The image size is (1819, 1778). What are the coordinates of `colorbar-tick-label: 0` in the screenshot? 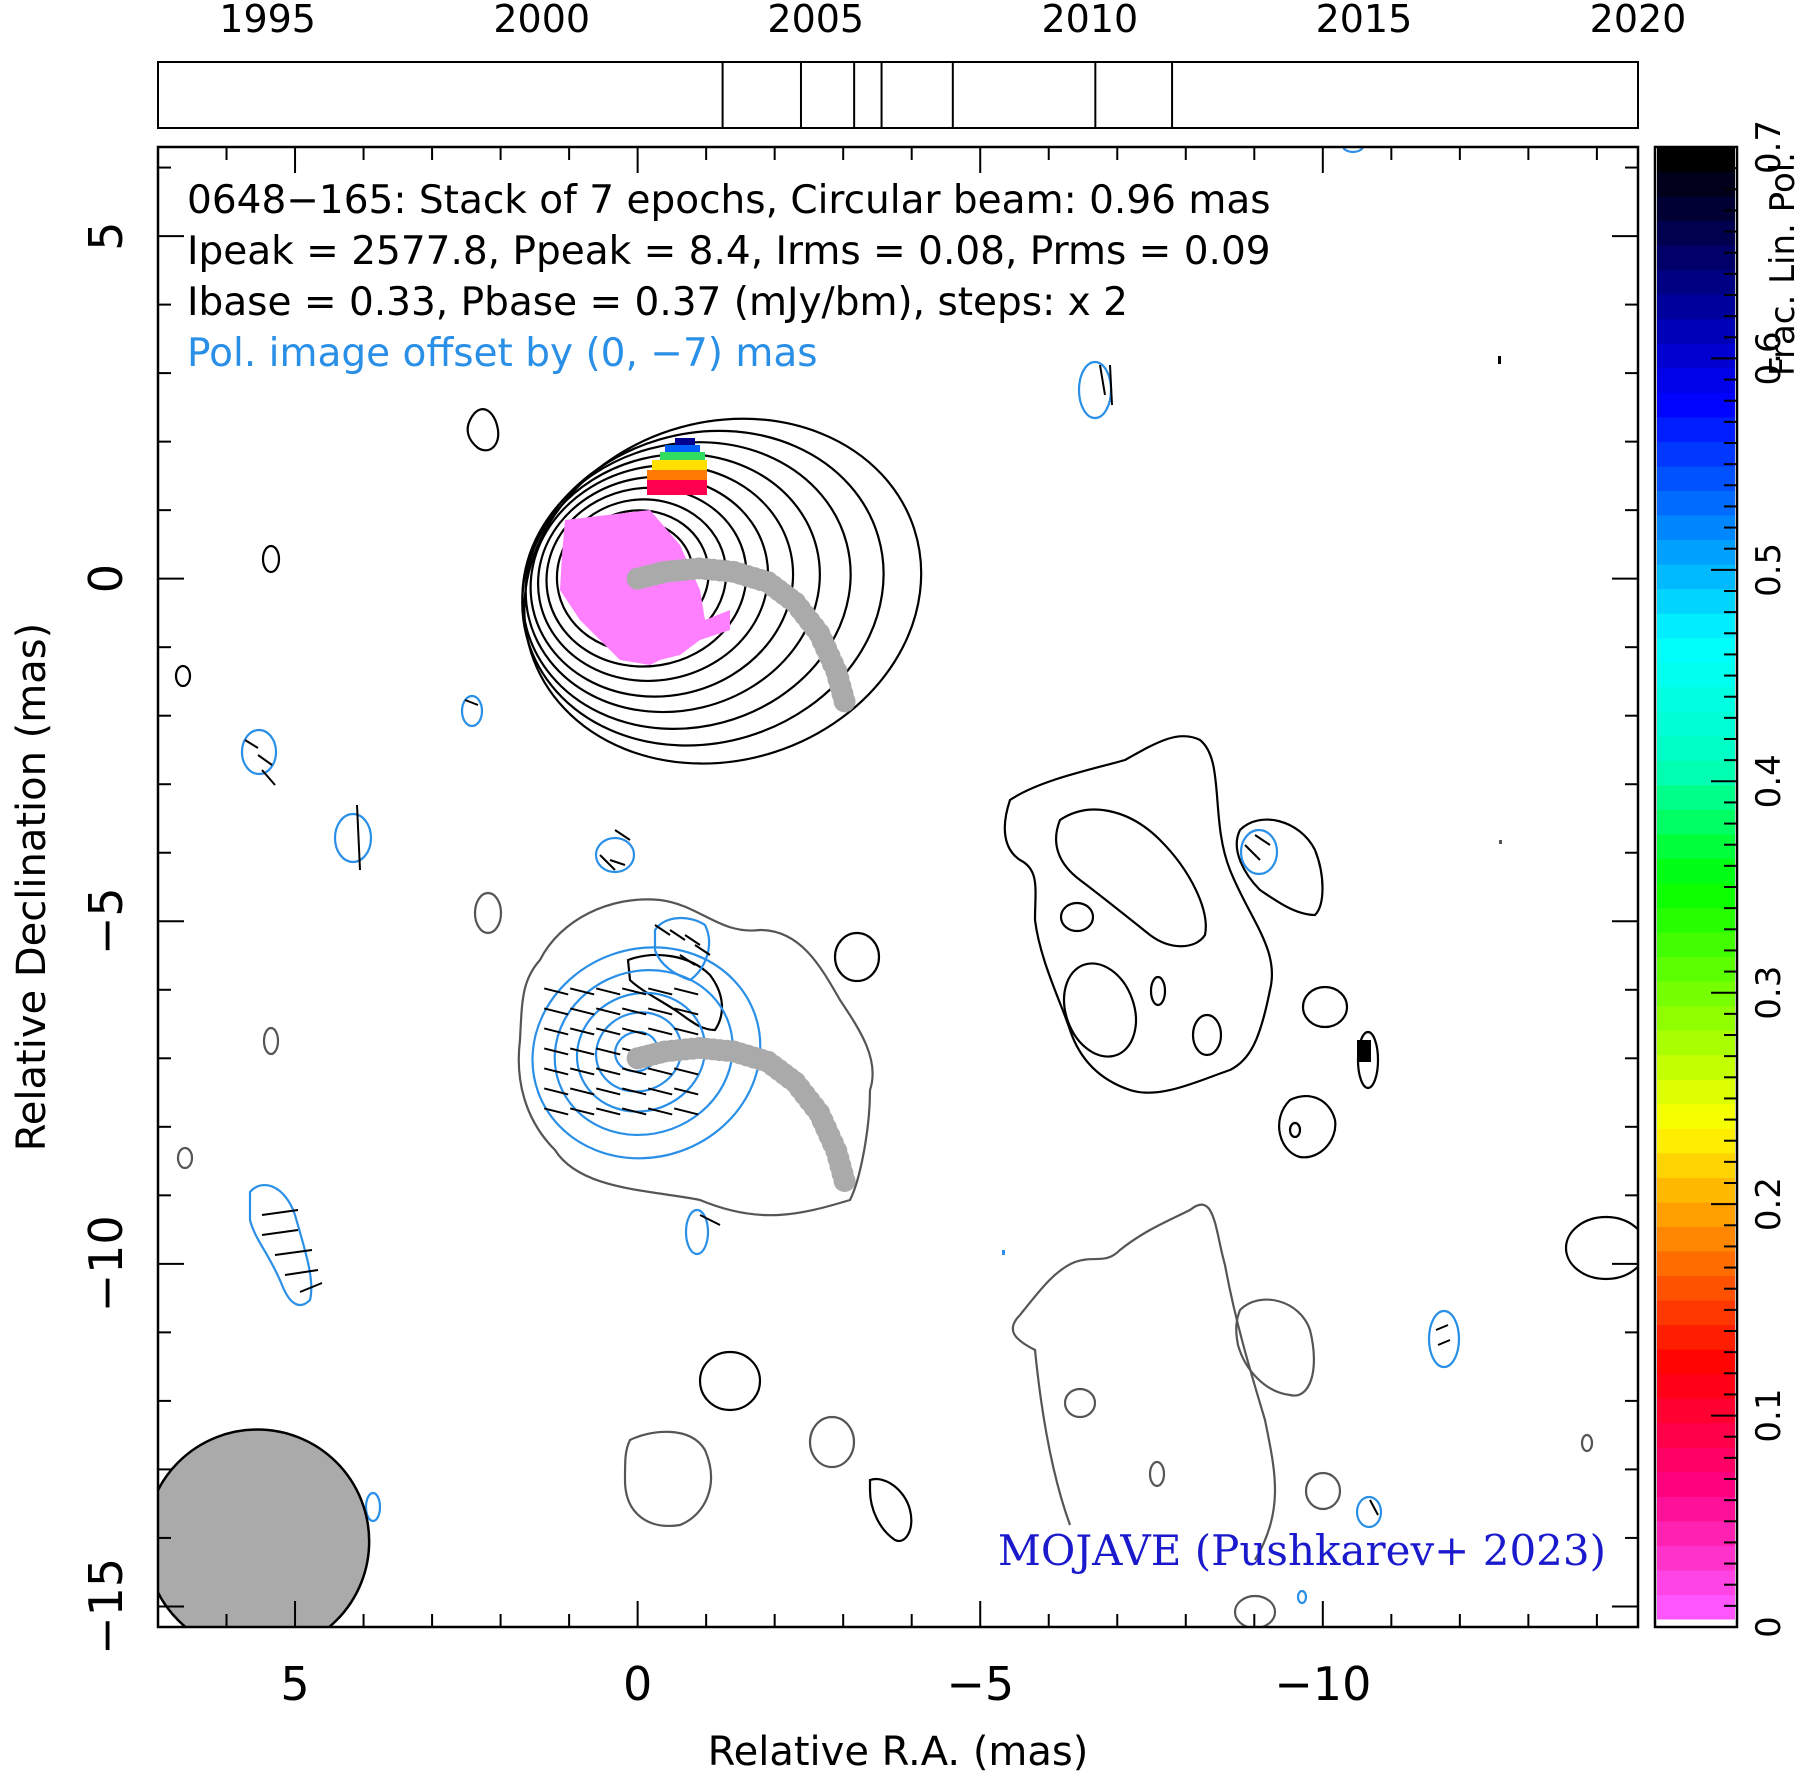 It's located at (1769, 1627).